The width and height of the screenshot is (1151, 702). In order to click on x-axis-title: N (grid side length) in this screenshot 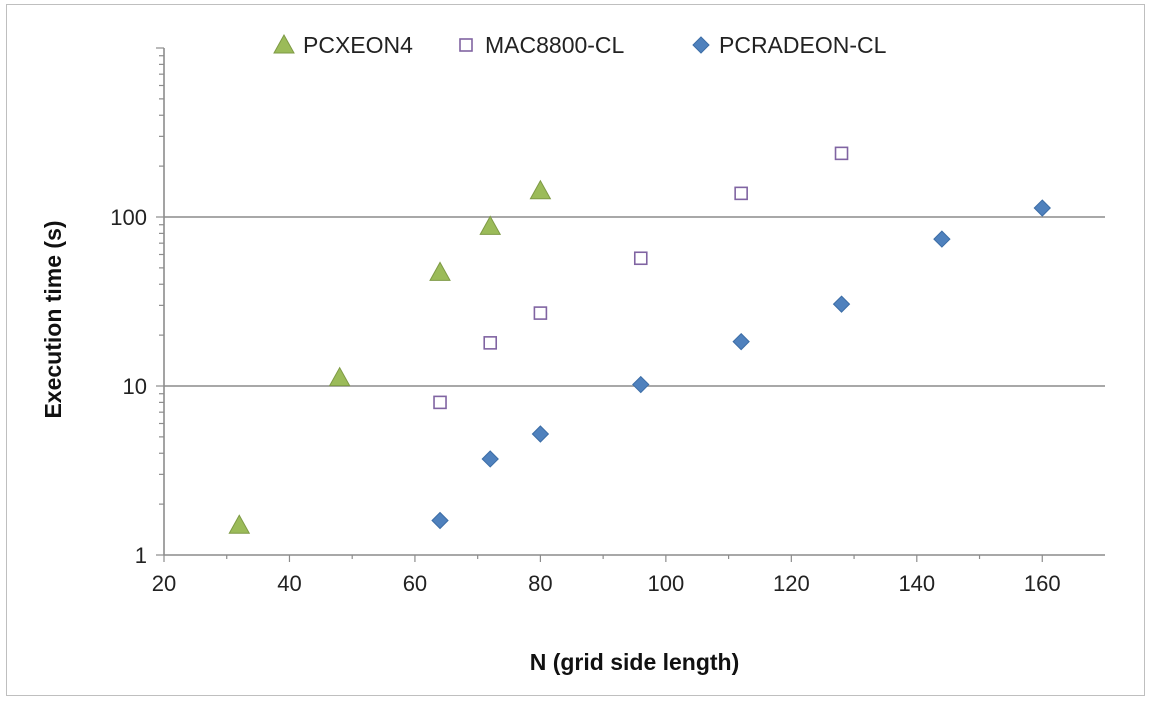, I will do `click(635, 662)`.